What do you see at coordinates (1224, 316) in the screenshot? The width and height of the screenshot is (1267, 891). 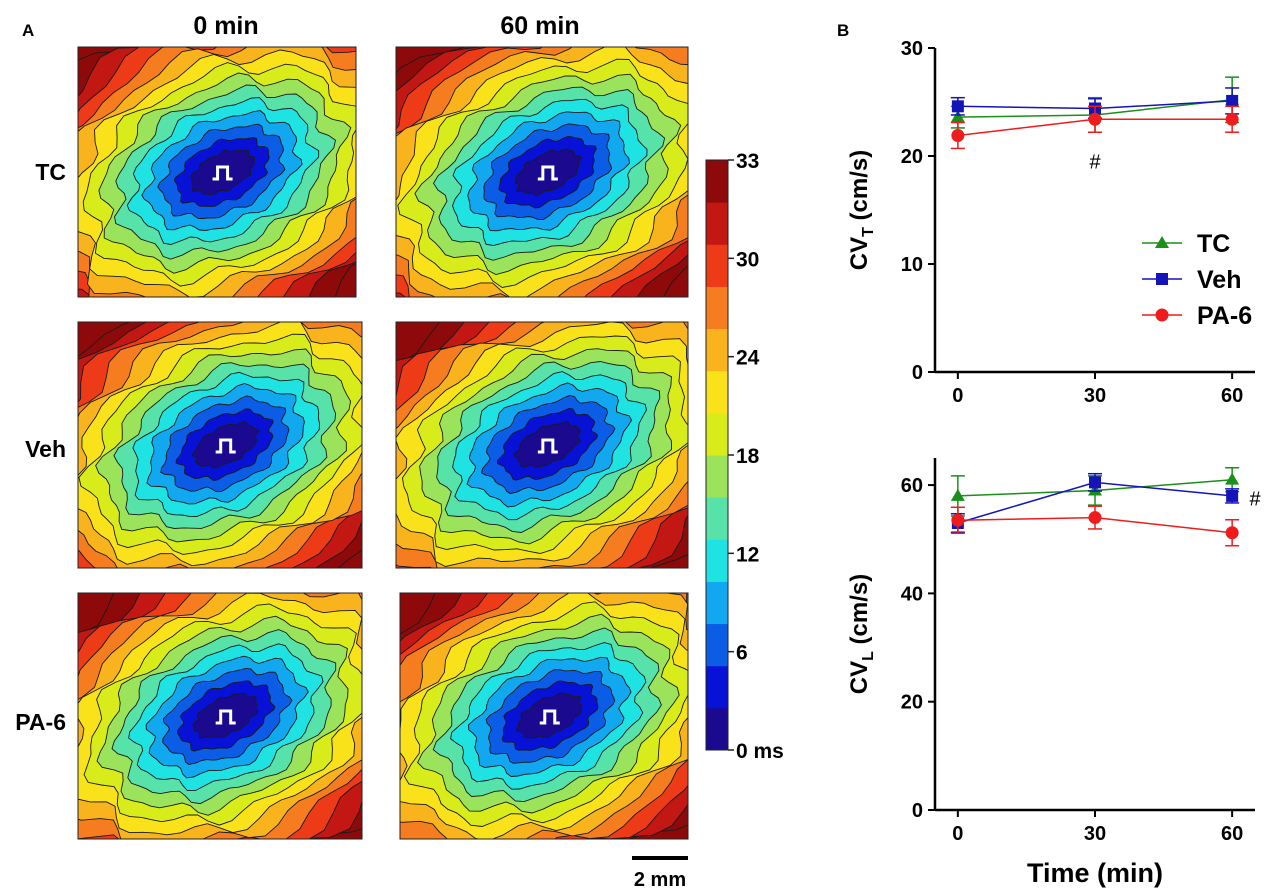 I see `legend-label: PA-6` at bounding box center [1224, 316].